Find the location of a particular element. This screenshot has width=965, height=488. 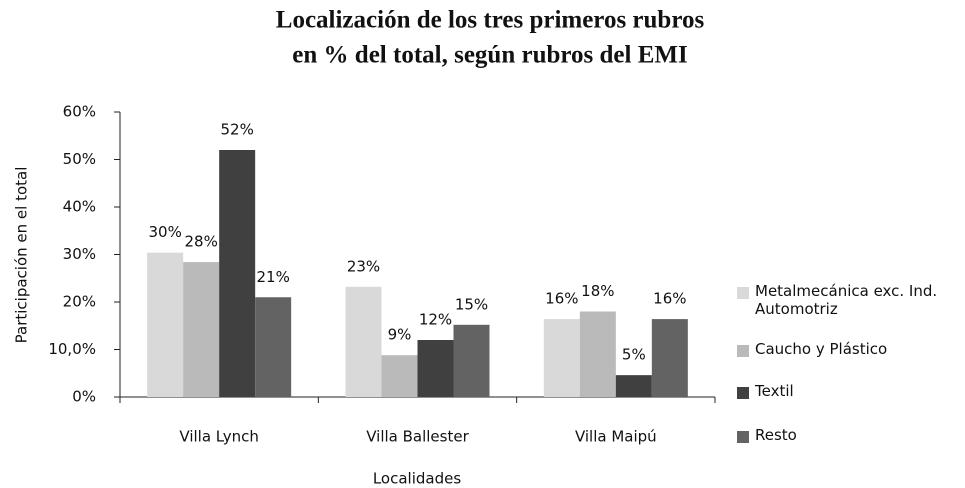

data-label: 21% is located at coordinates (272, 277).